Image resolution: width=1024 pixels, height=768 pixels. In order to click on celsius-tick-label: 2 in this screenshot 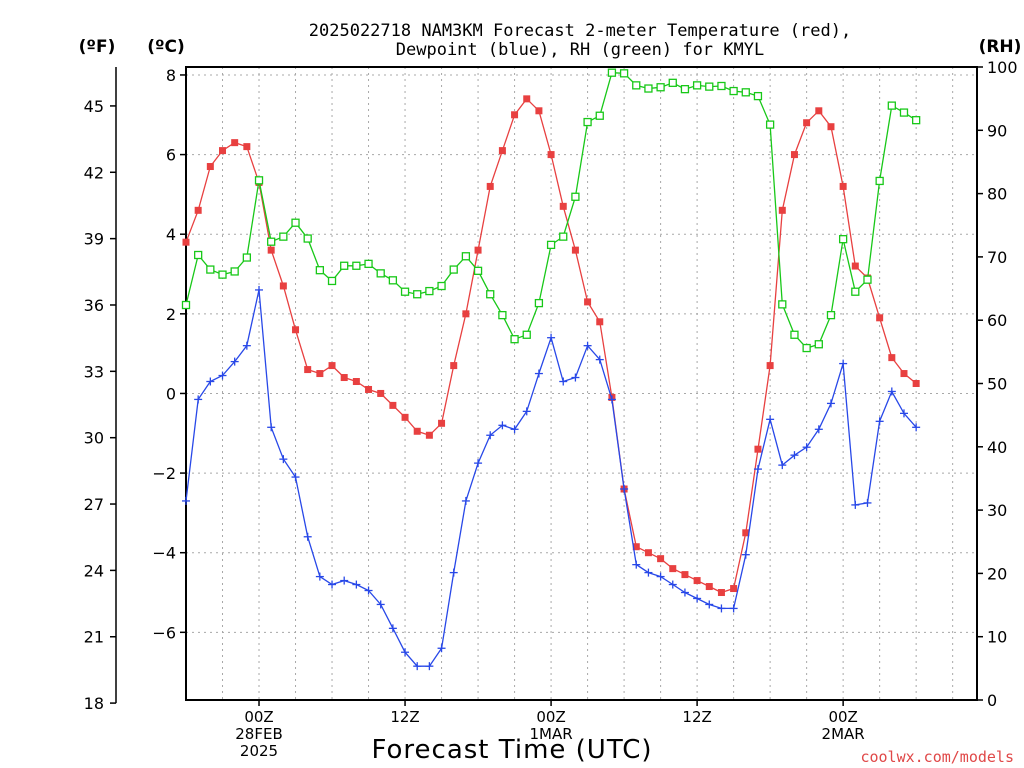, I will do `click(171, 314)`.